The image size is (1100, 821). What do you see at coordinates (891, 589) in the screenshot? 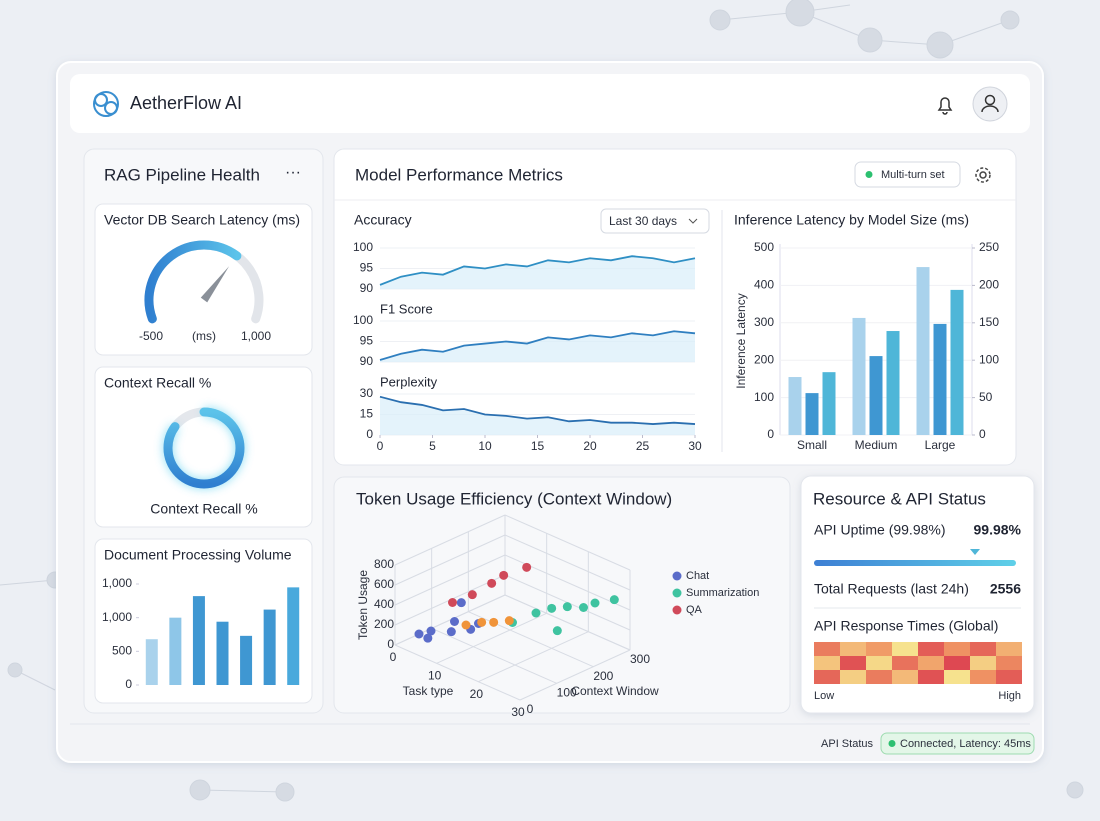
I see `requests-label: Total Requests (last 24h)` at bounding box center [891, 589].